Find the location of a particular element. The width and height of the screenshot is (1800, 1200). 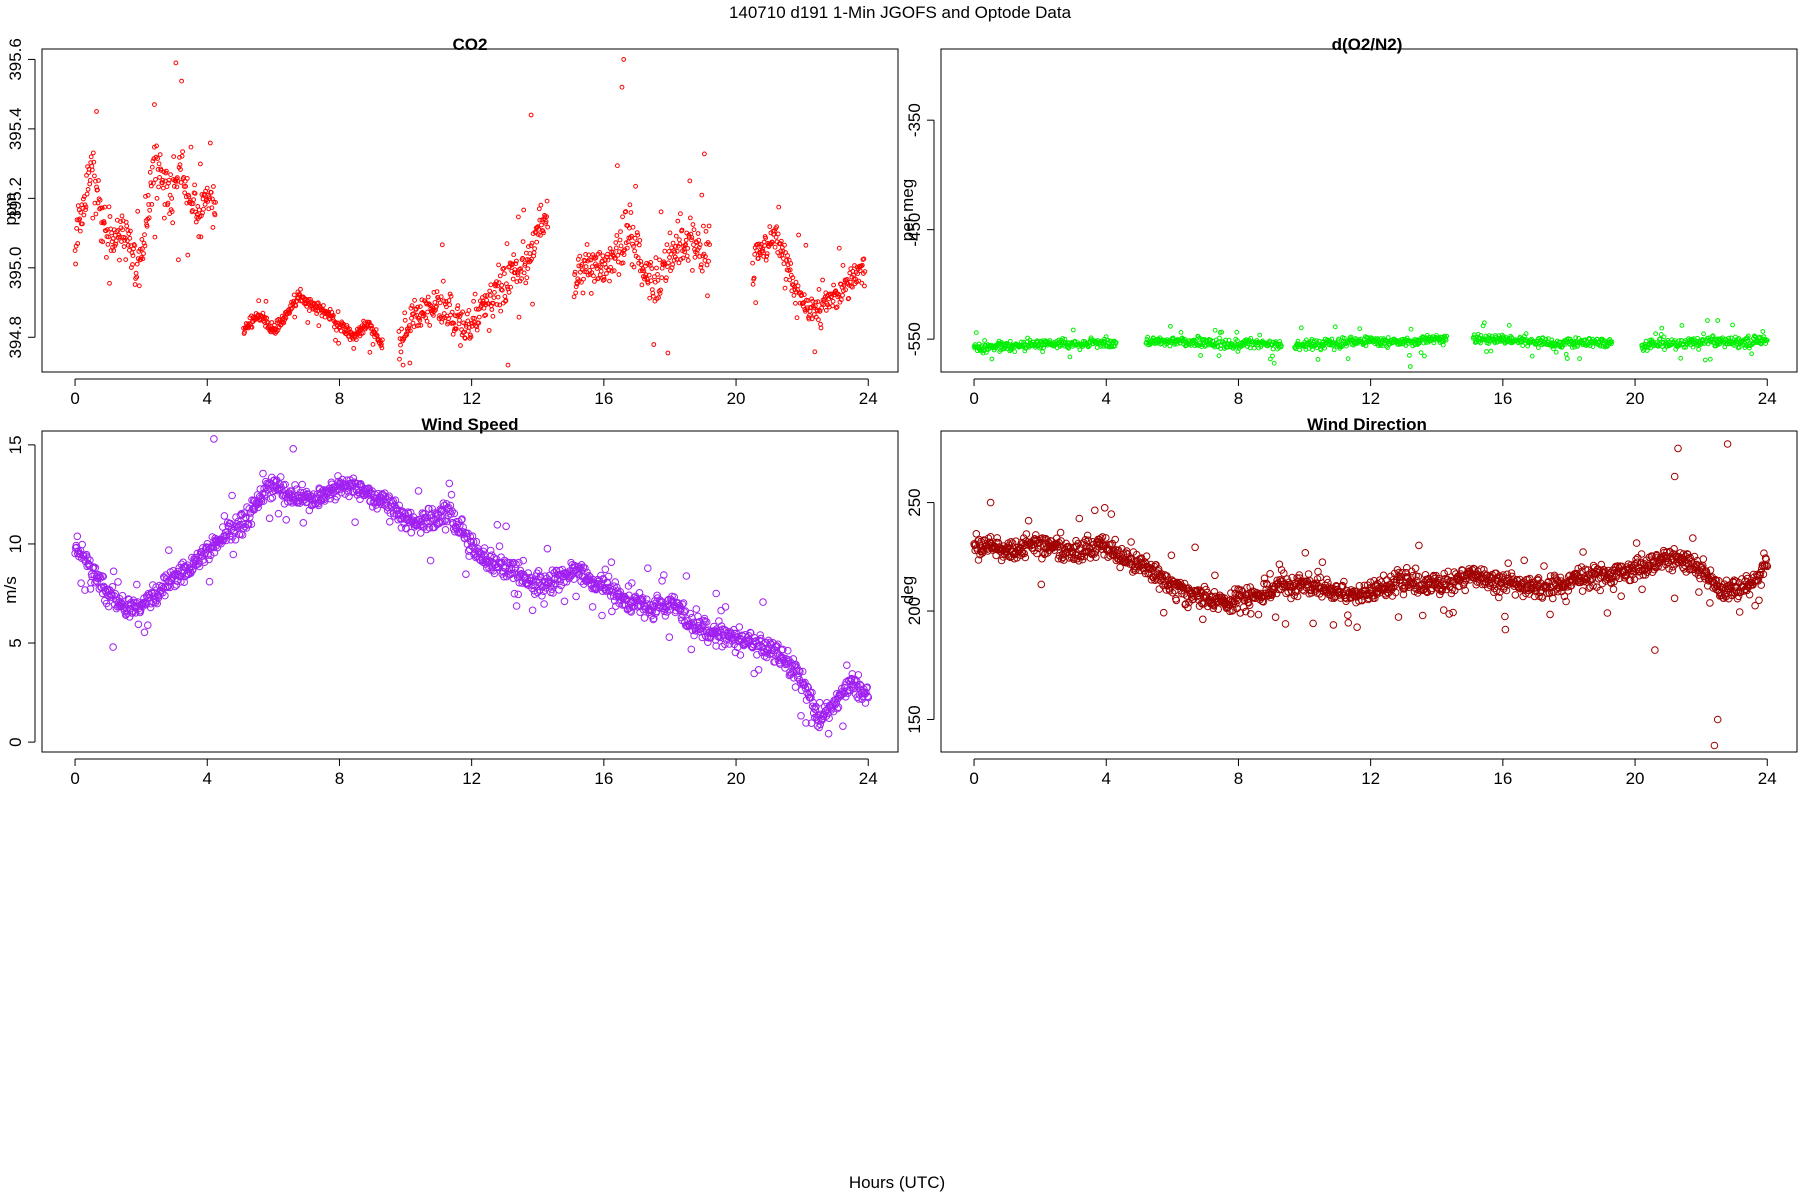

wind-direction-x-tick-label: 20 is located at coordinates (1635, 778).